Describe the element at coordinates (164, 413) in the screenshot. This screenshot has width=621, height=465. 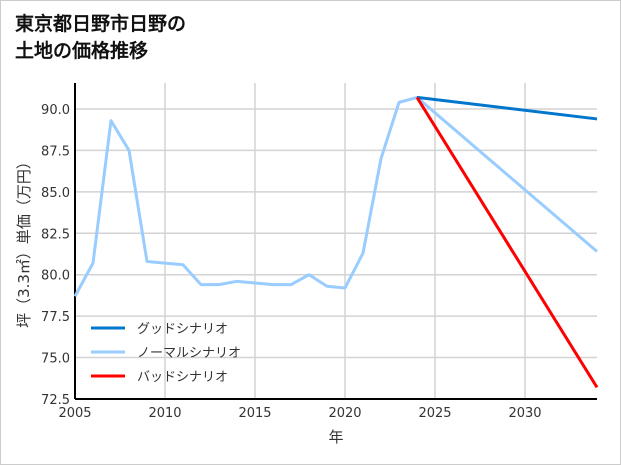
I see `x-tick-label: 2010` at that location.